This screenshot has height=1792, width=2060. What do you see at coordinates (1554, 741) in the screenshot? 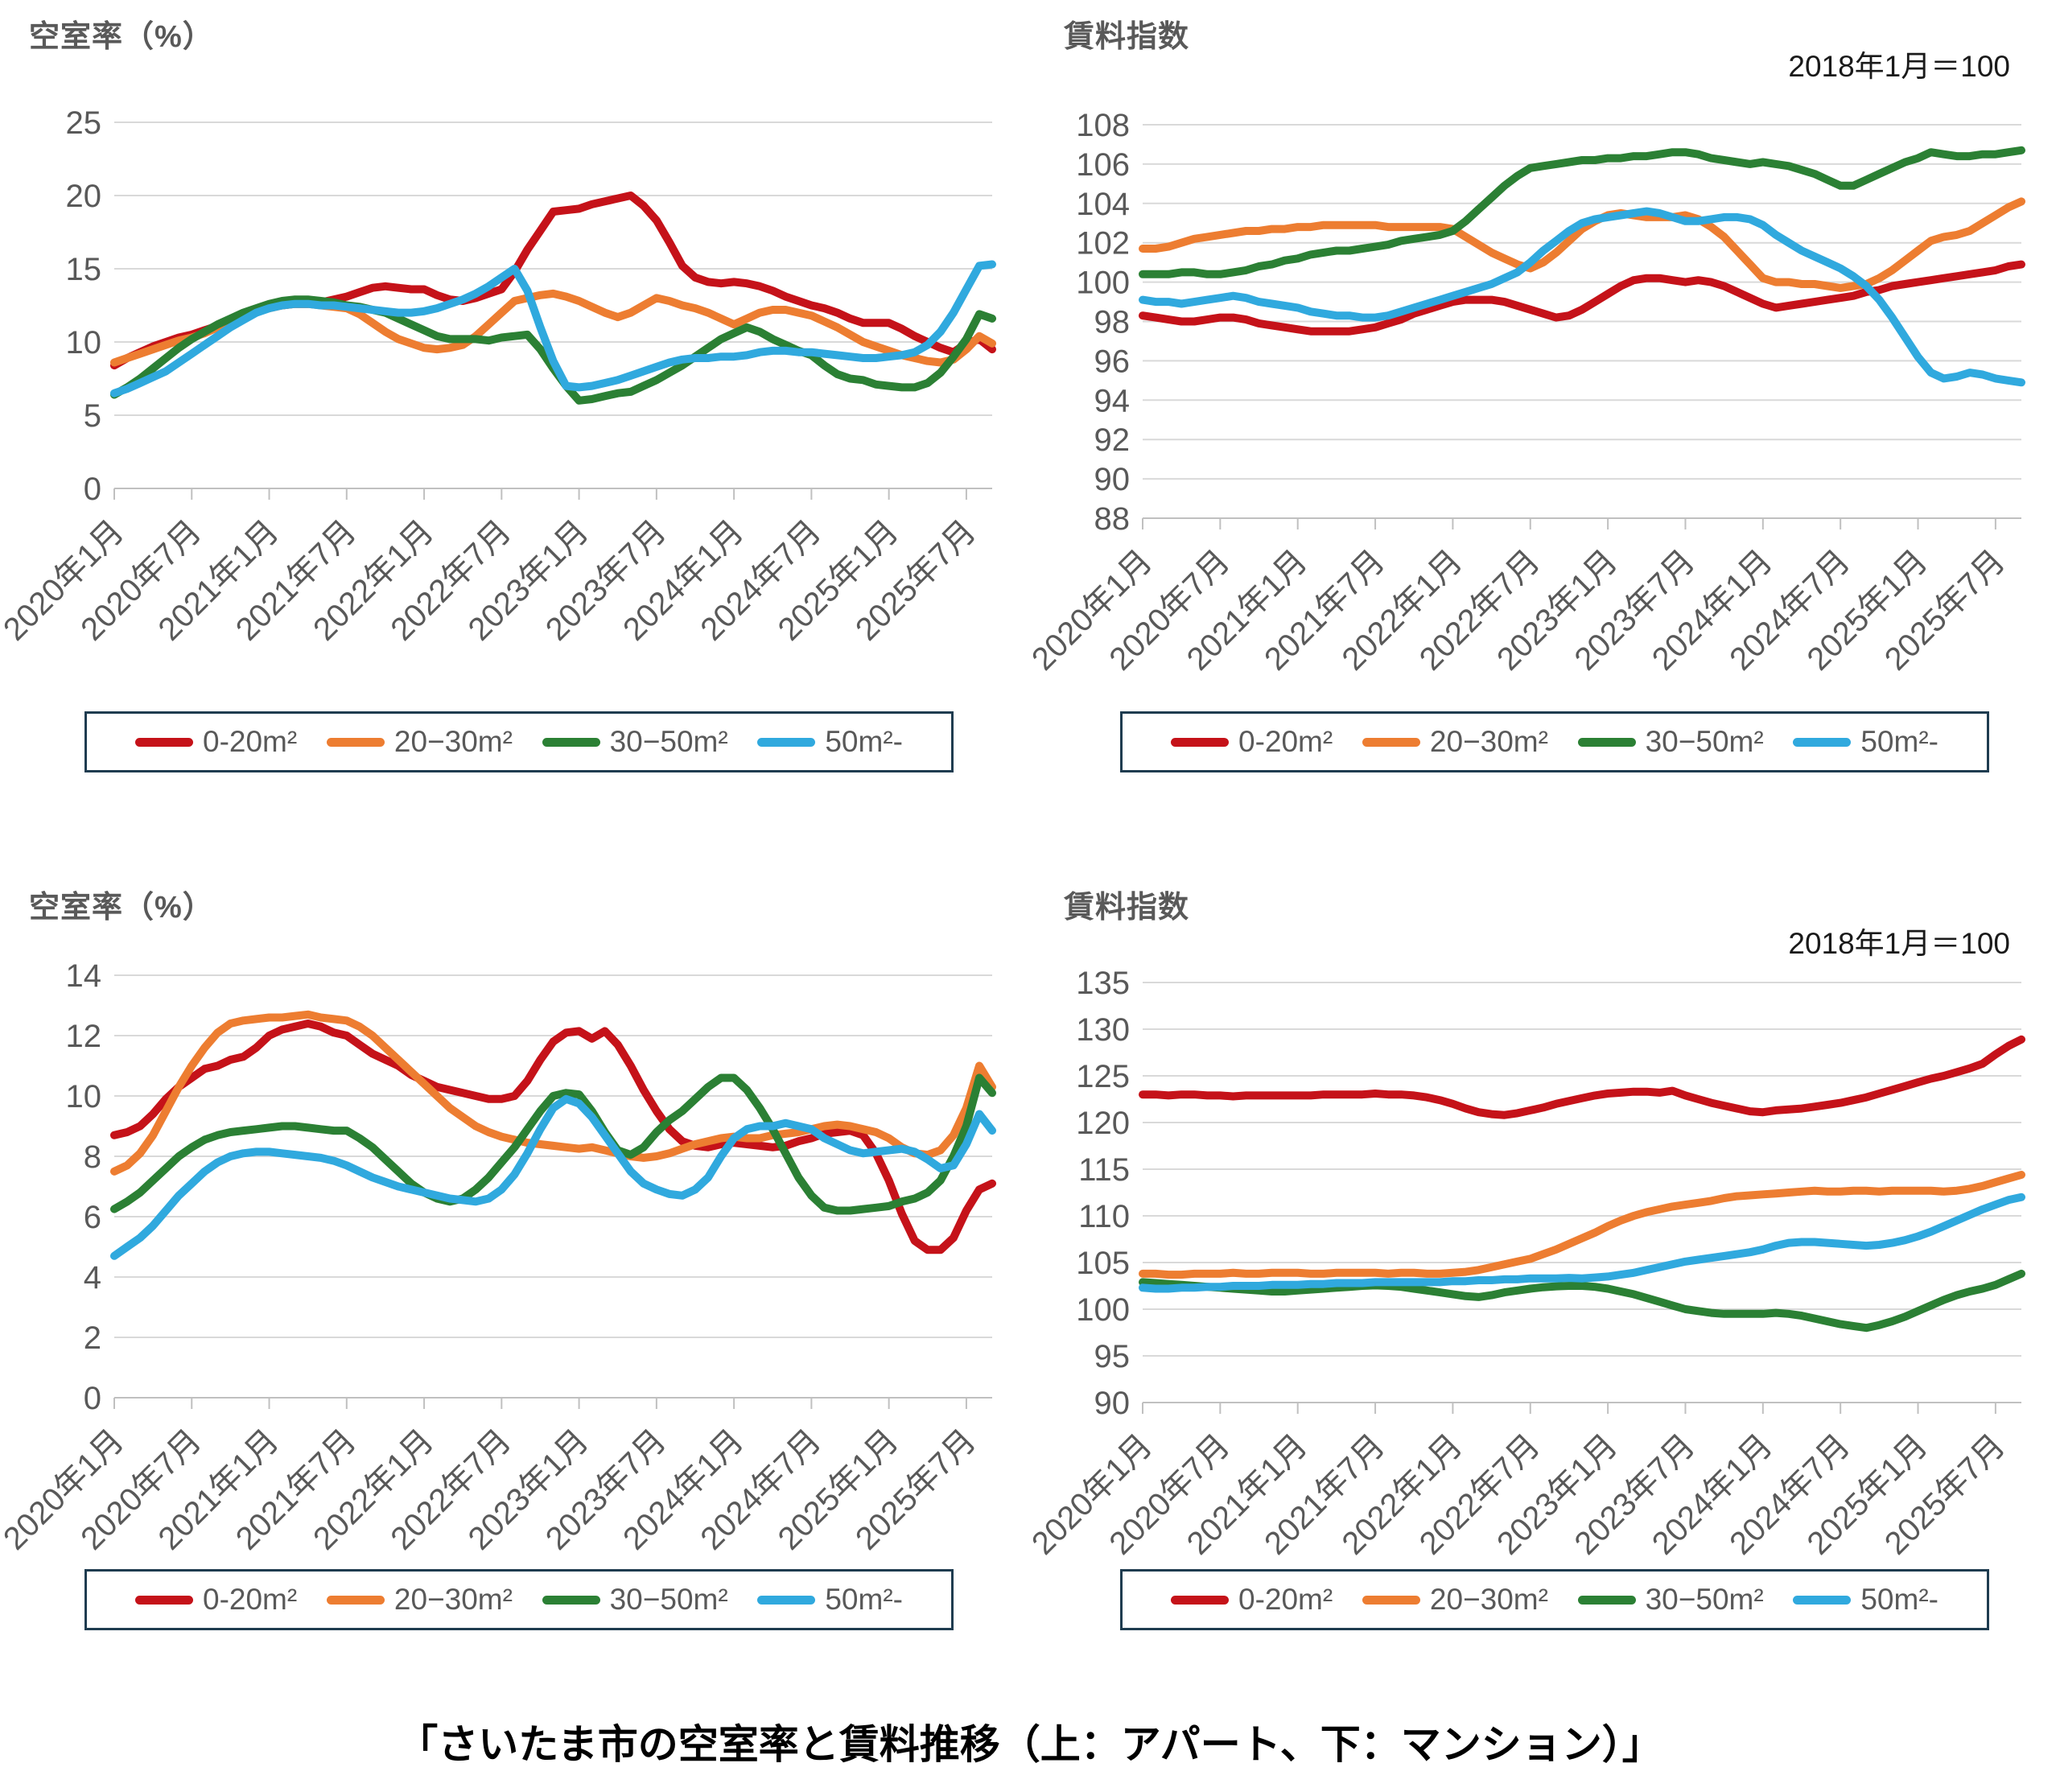
I see `legend-rent-apartment: 0-20m² 20−30m² 30−50m² 50m²-` at bounding box center [1554, 741].